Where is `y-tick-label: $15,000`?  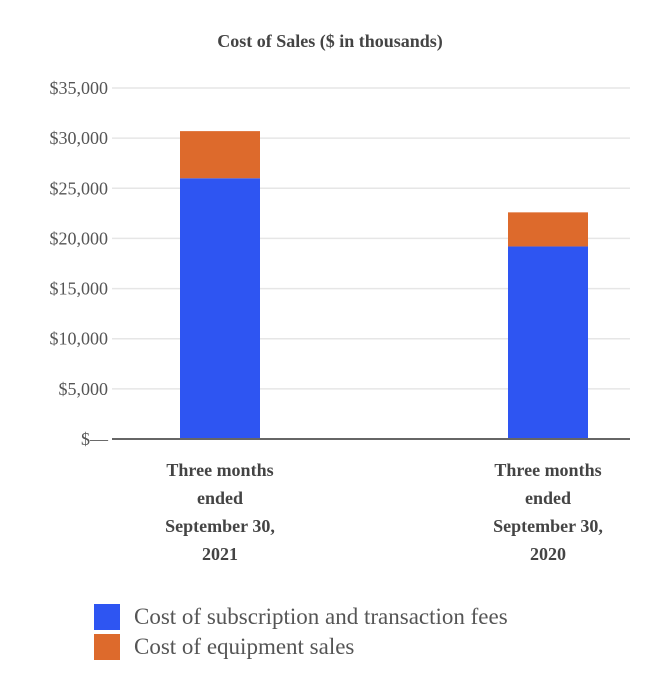 y-tick-label: $15,000 is located at coordinates (79, 289).